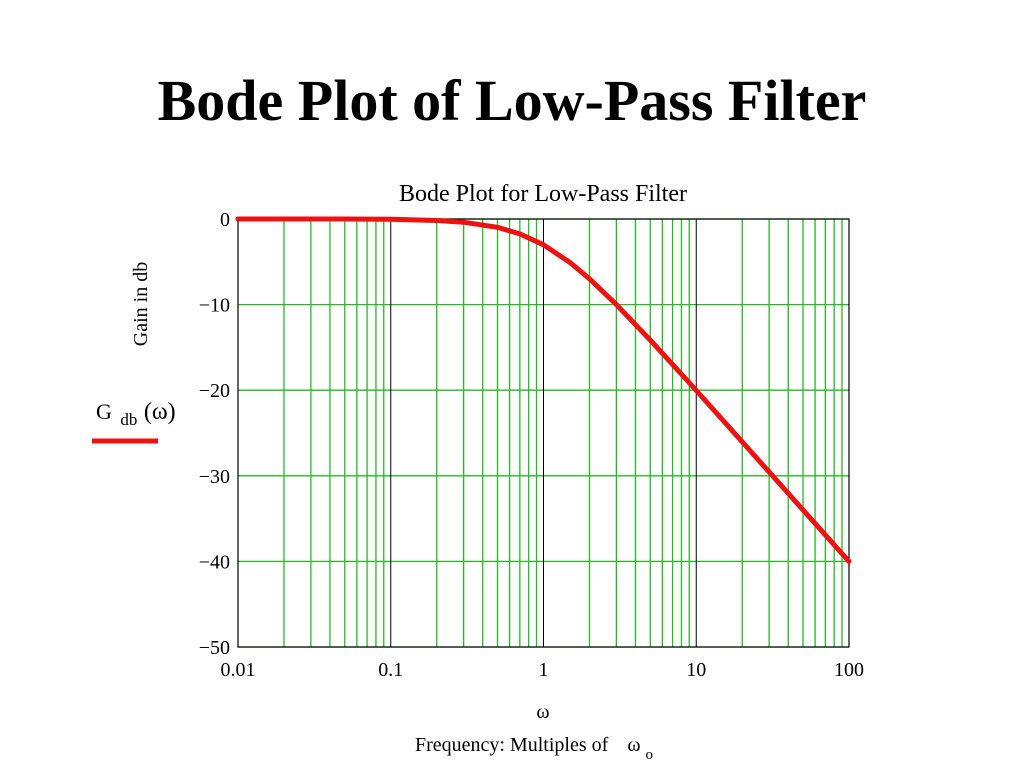 This screenshot has height=768, width=1024. I want to click on y-tick-label: 0, so click(225, 220).